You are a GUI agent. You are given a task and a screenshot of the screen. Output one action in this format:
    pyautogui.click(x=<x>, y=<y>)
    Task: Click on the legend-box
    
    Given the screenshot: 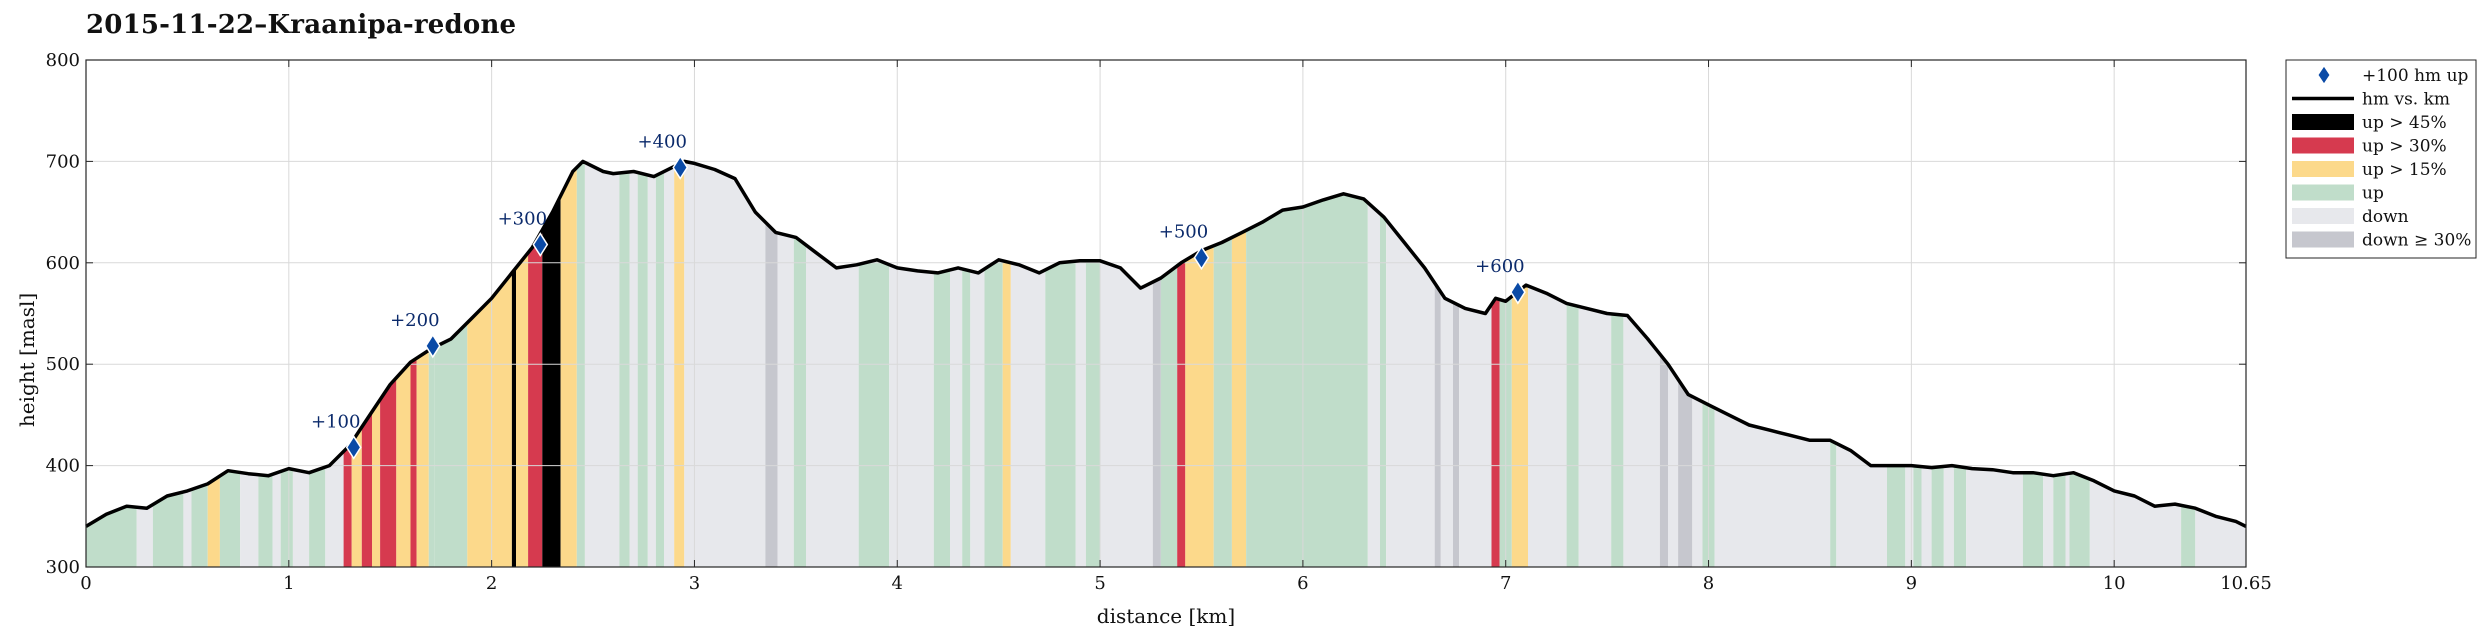 What is the action you would take?
    pyautogui.click(x=2381, y=159)
    